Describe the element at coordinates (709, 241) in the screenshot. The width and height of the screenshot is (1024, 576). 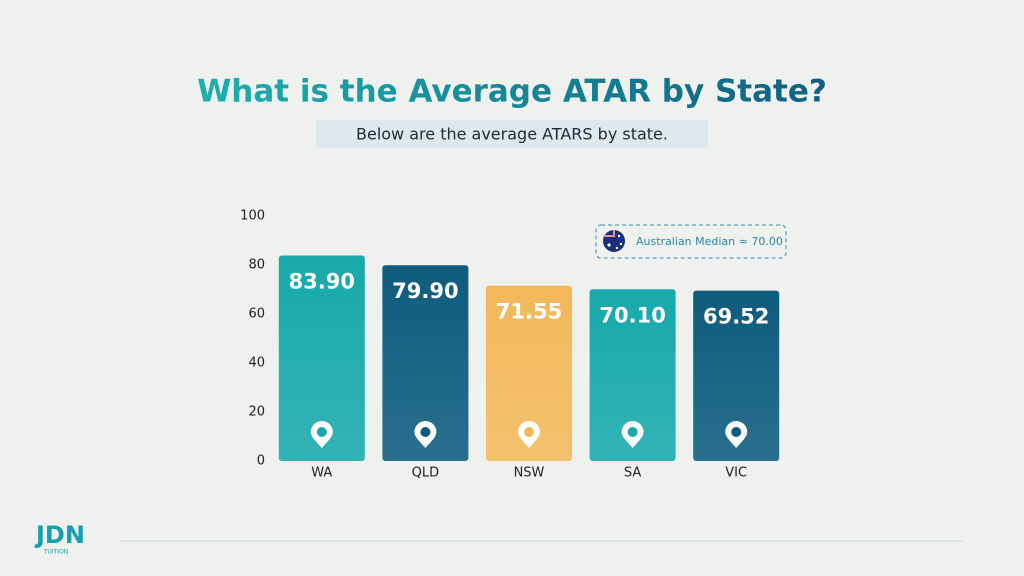
I see `annotation: Australian Median ≈ 70.00` at that location.